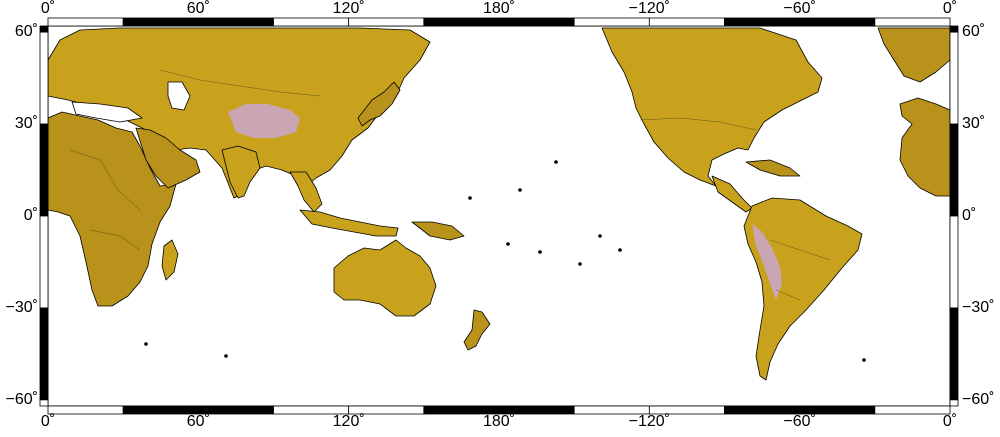  Describe the element at coordinates (198, 422) in the screenshot. I see `x-tick-label-bottom: 60˚` at that location.